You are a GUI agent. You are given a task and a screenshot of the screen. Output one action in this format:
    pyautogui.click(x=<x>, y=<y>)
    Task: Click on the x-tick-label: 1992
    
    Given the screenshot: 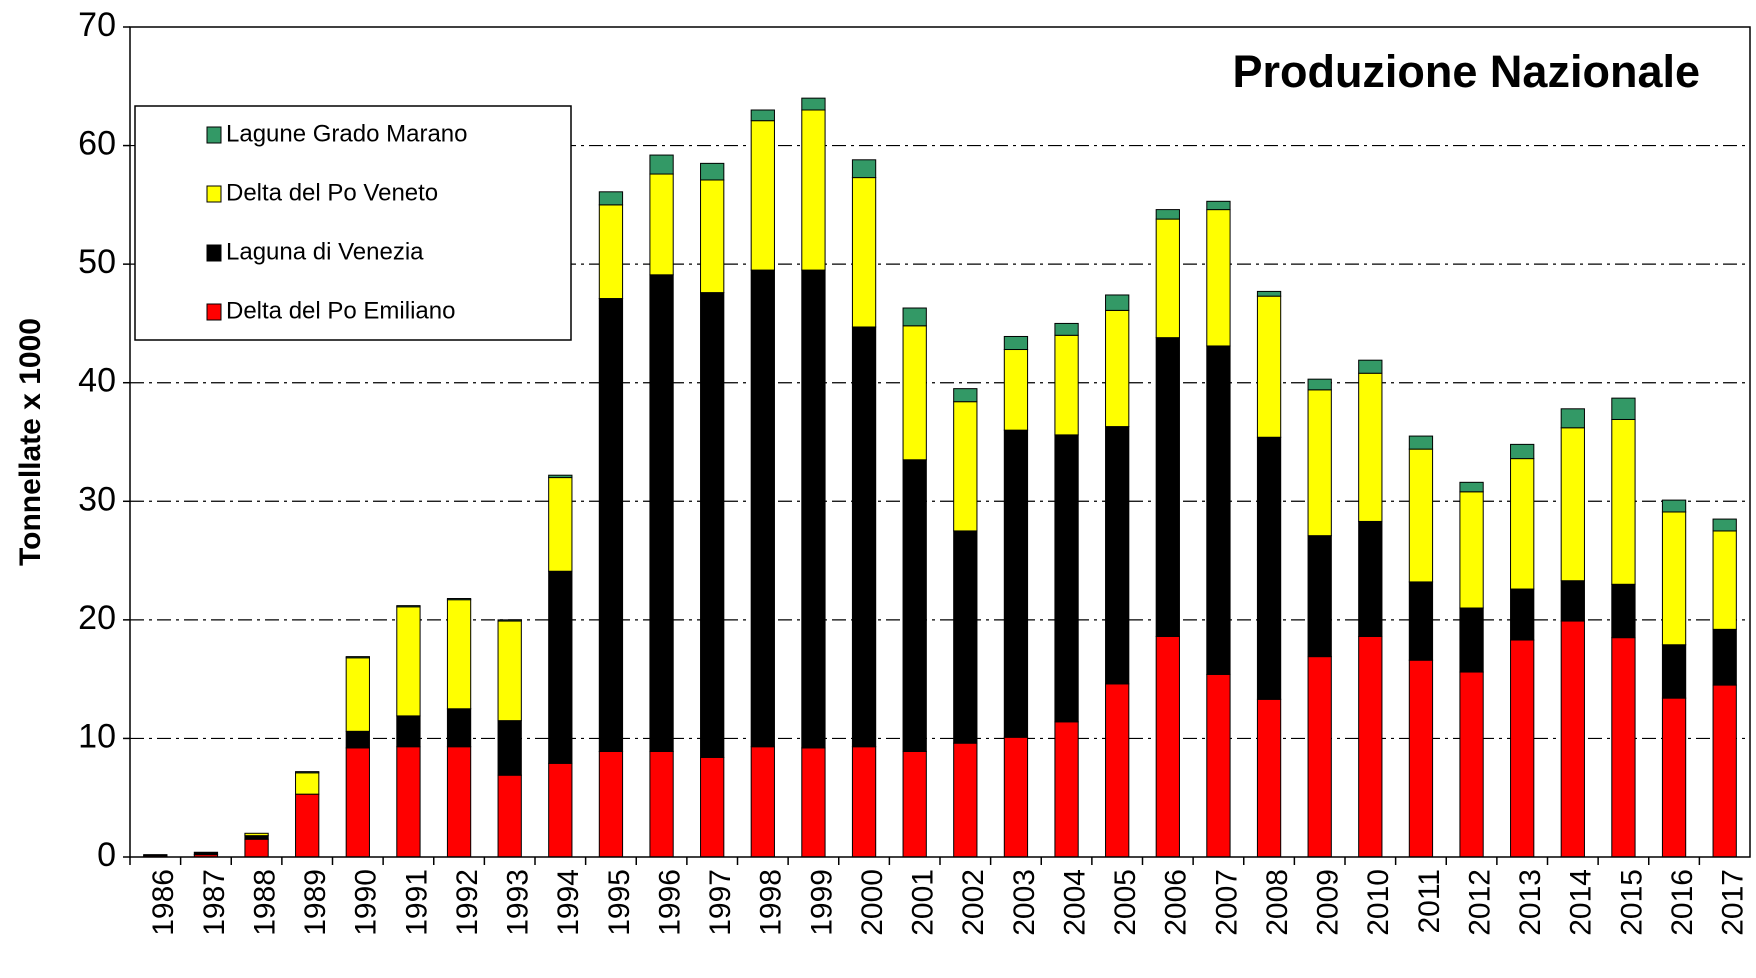 What is the action you would take?
    pyautogui.click(x=467, y=902)
    